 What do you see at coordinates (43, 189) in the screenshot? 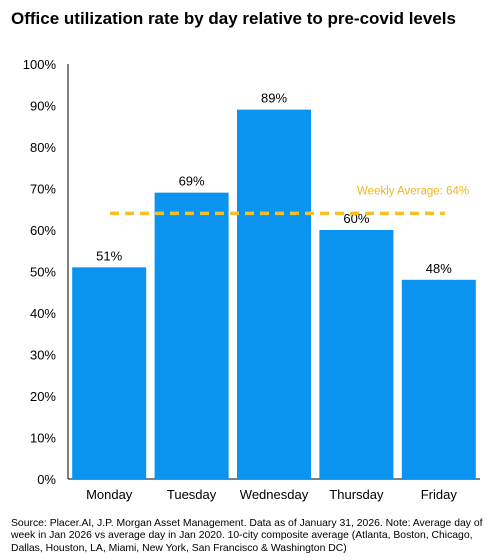
I see `y-tick-label: 70%` at bounding box center [43, 189].